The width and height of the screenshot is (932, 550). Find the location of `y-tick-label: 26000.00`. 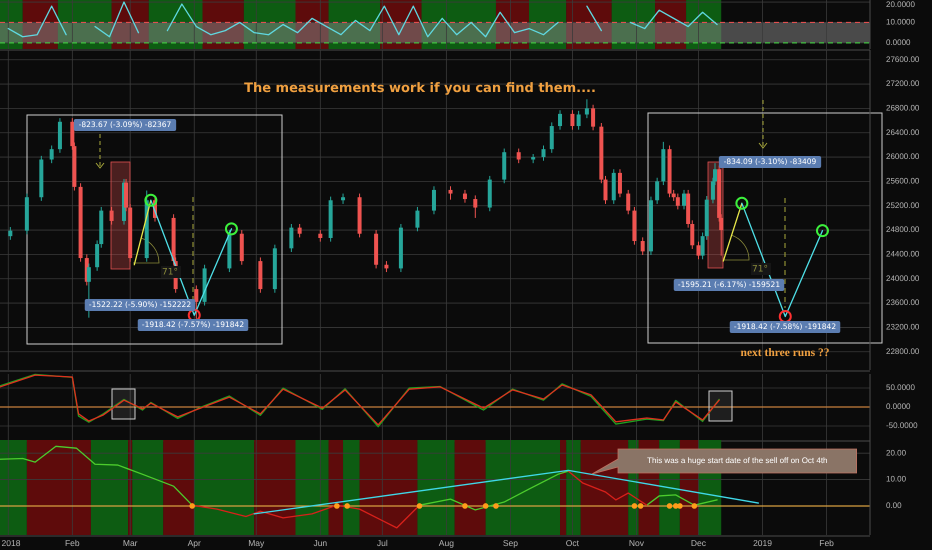

y-tick-label: 26000.00 is located at coordinates (903, 157).